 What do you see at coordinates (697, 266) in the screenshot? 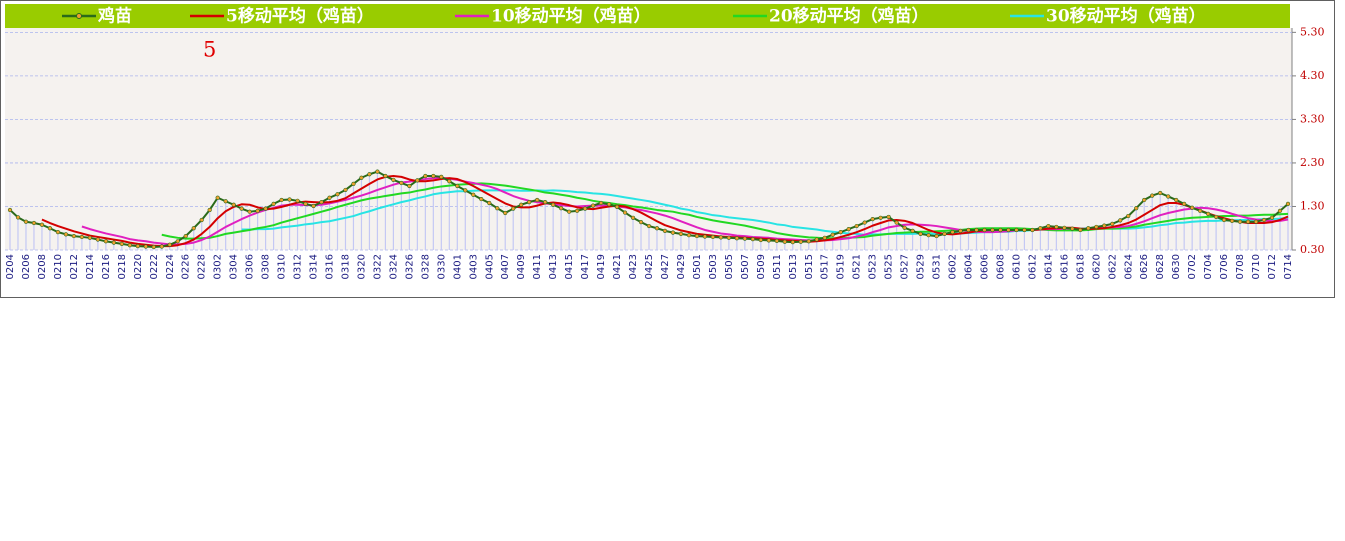
I see `x-tick-label: 0501` at bounding box center [697, 266].